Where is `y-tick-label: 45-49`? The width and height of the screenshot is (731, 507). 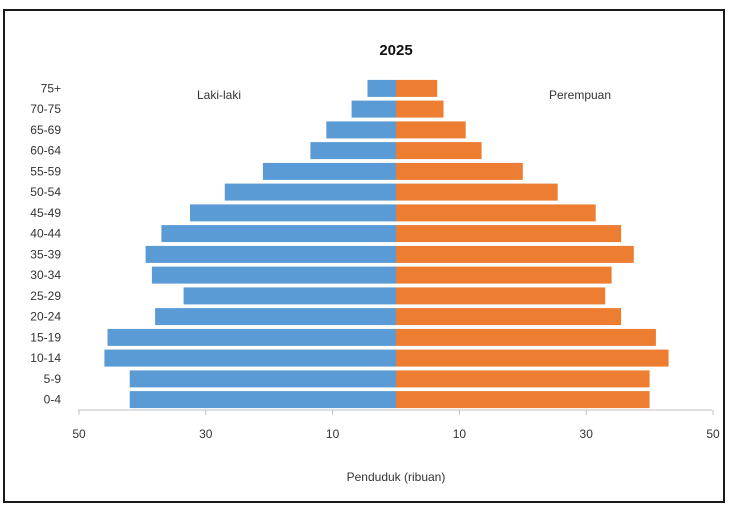 y-tick-label: 45-49 is located at coordinates (45, 213).